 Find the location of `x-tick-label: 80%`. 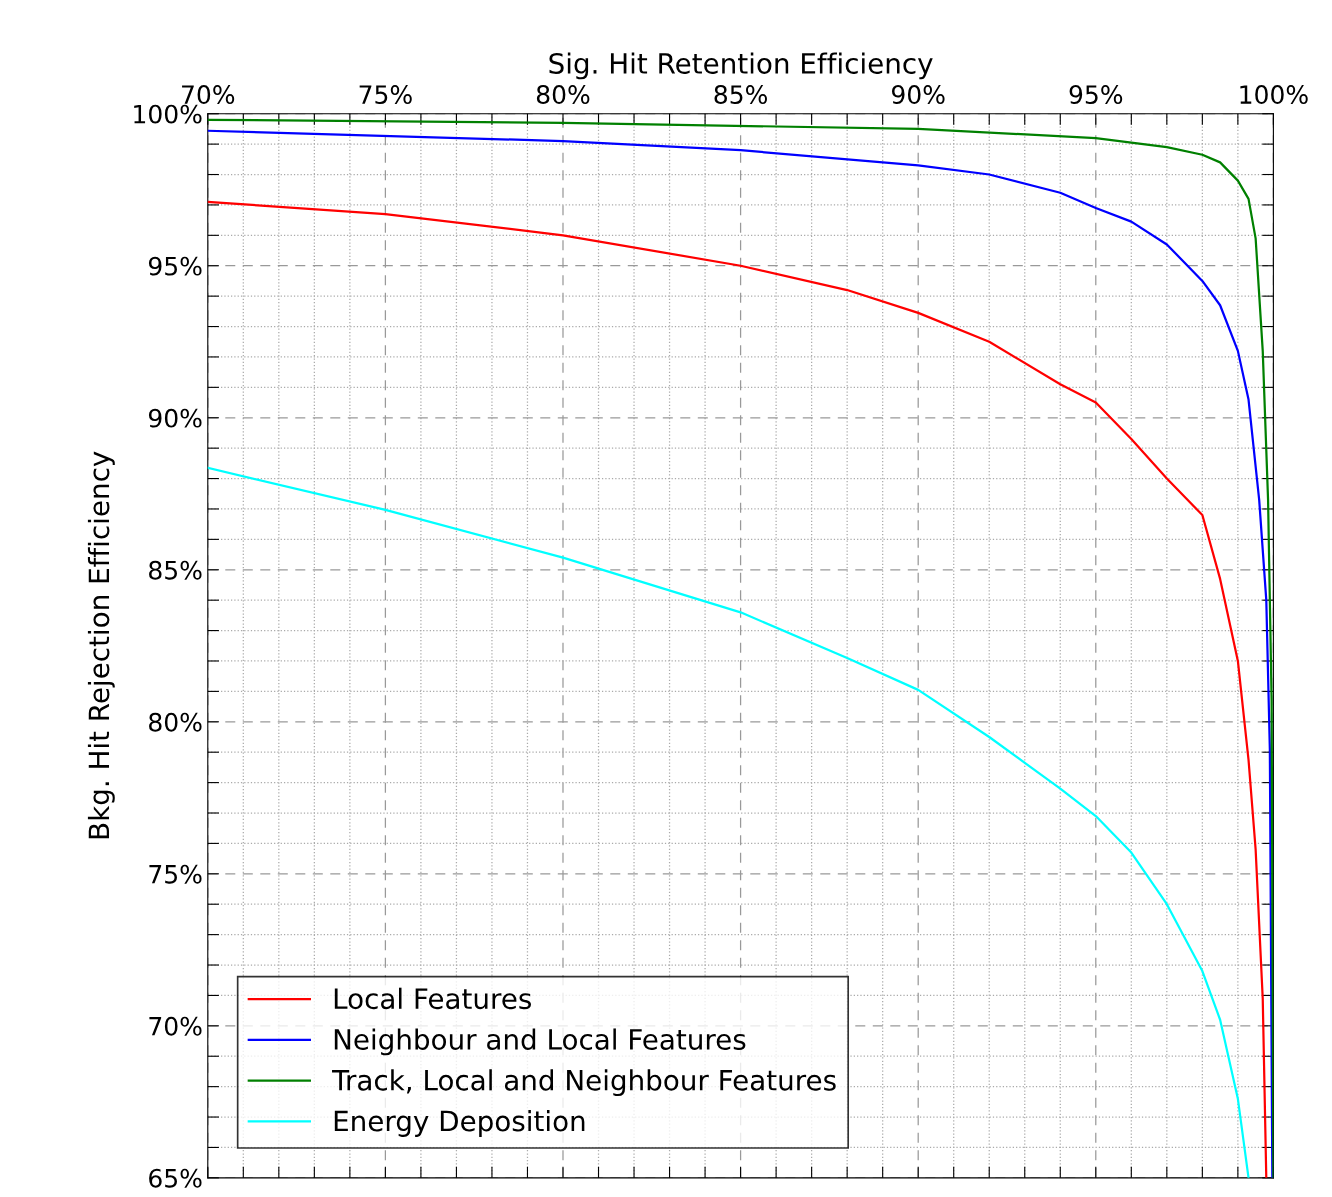

x-tick-label: 80% is located at coordinates (563, 95).